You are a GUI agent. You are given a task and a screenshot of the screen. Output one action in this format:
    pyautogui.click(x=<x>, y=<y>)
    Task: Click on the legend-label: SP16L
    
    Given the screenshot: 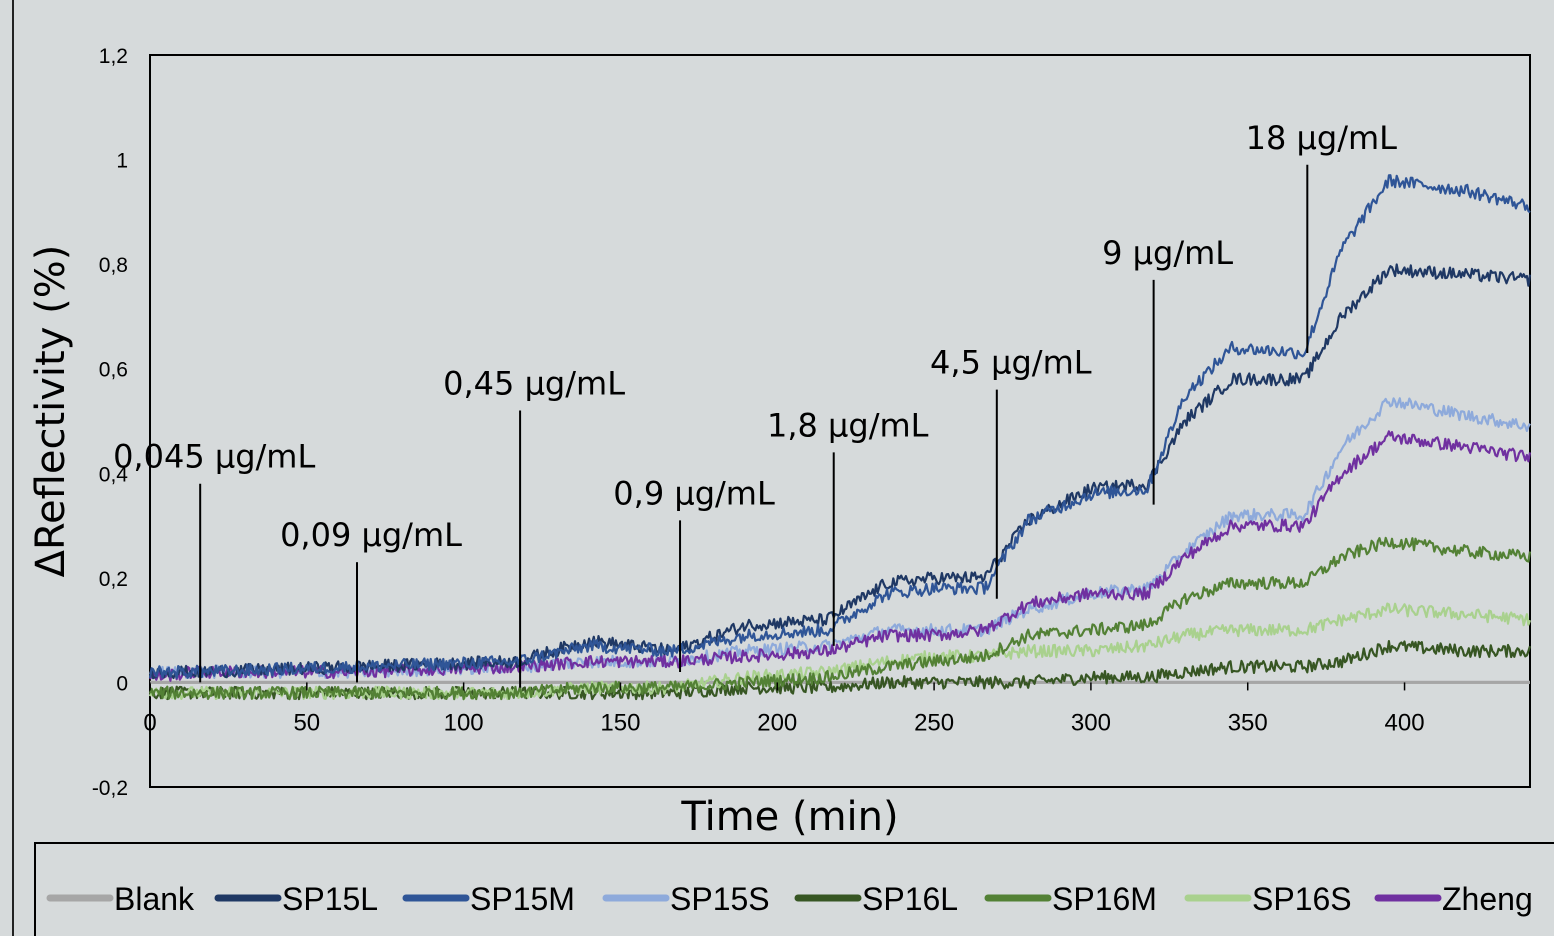 What is the action you would take?
    pyautogui.click(x=910, y=899)
    